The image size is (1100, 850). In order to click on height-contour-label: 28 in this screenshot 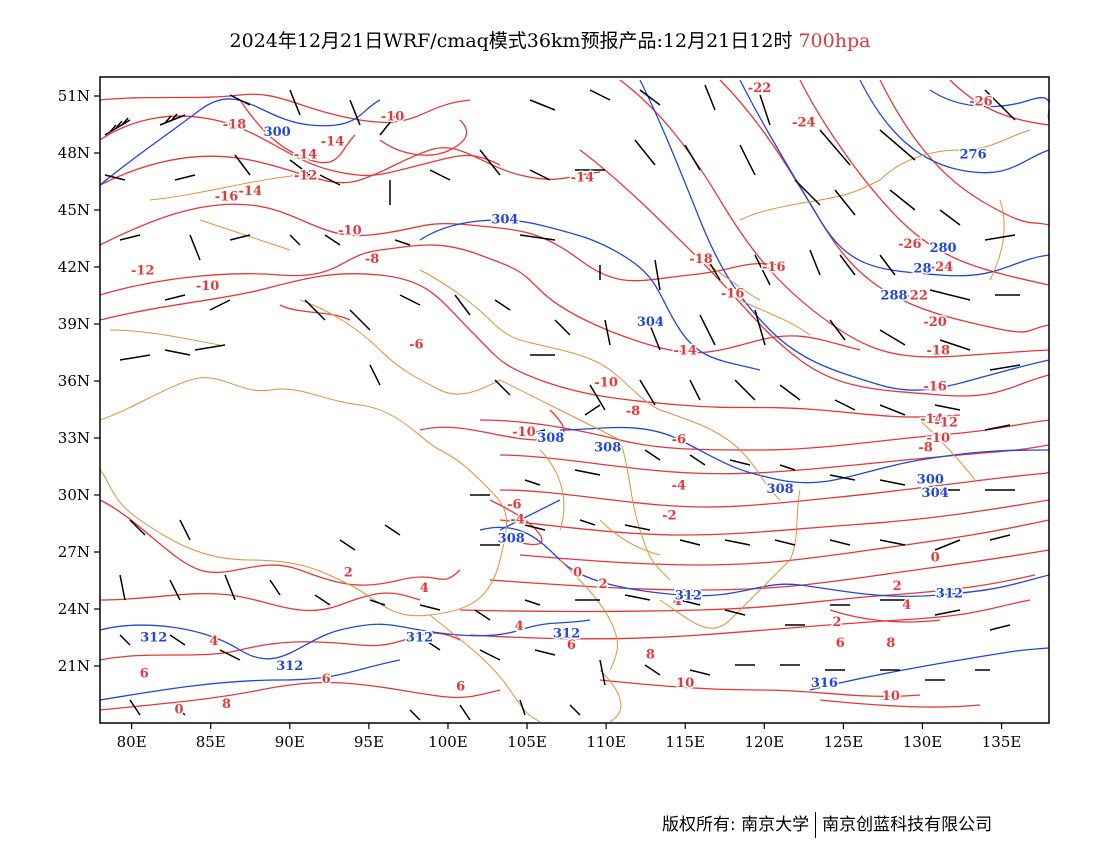, I will do `click(922, 269)`.